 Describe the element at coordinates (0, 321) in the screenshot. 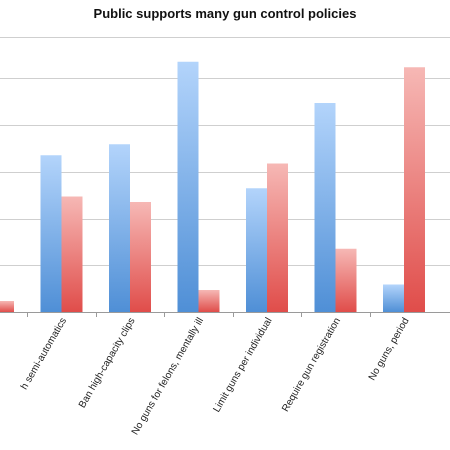

I see `category-label-0: s` at that location.